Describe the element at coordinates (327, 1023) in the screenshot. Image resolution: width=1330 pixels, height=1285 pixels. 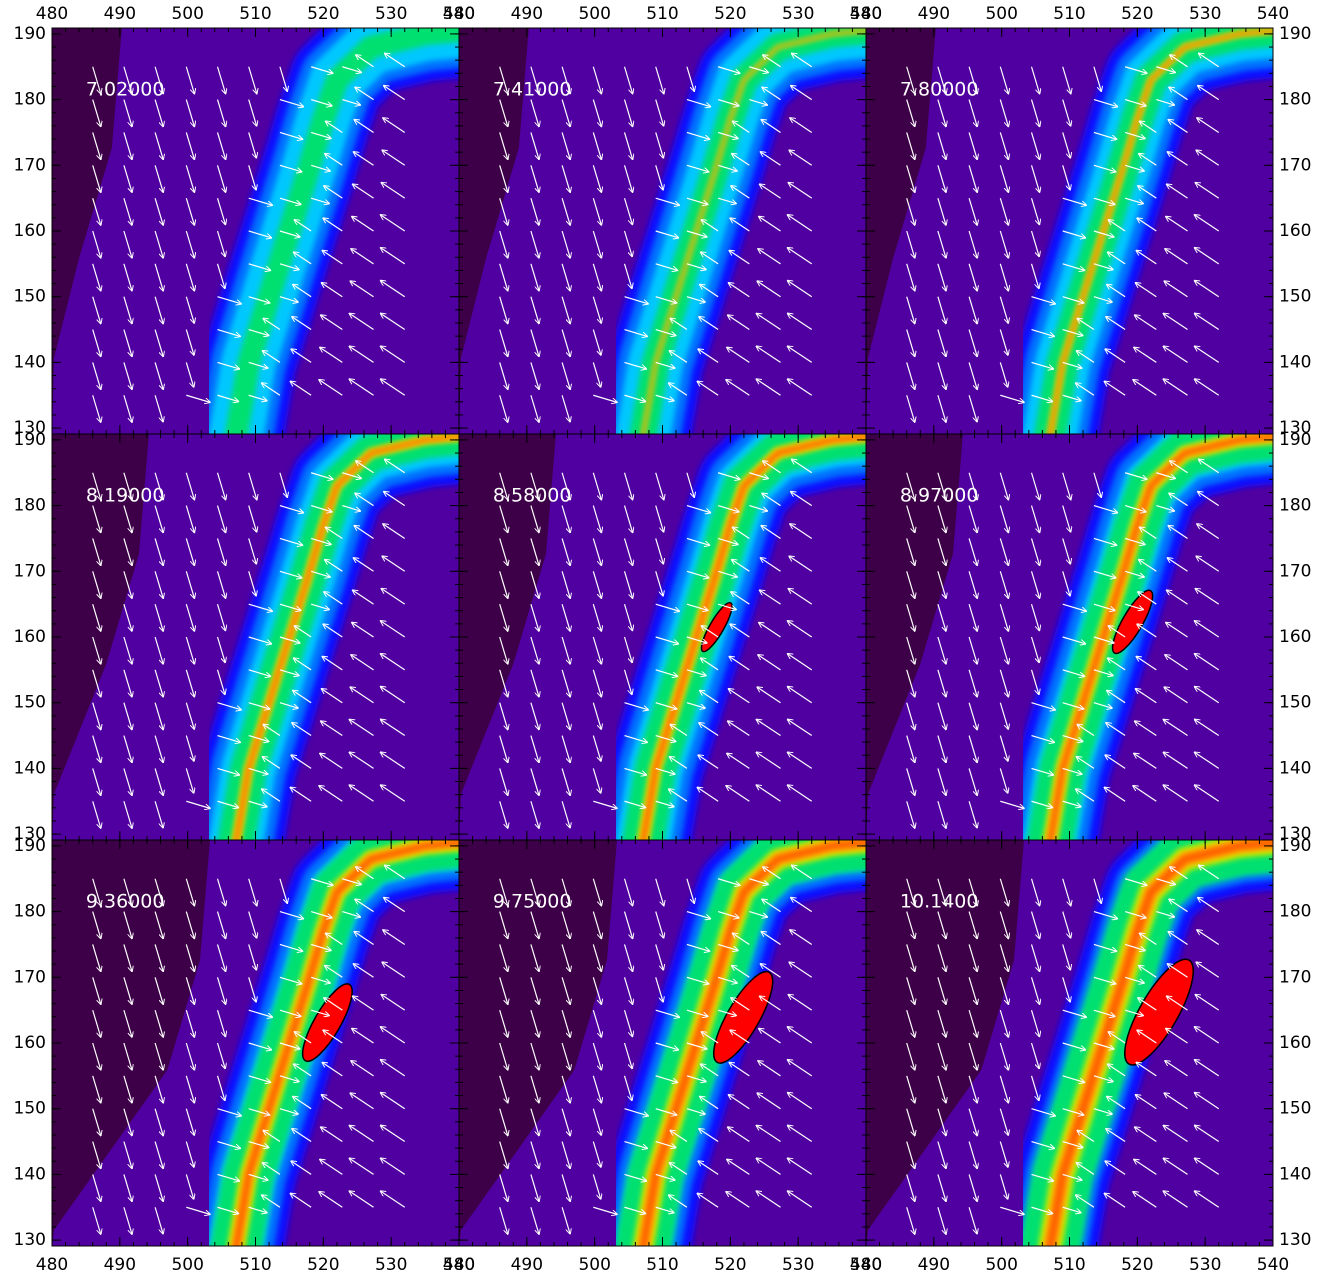
I see `core` at that location.